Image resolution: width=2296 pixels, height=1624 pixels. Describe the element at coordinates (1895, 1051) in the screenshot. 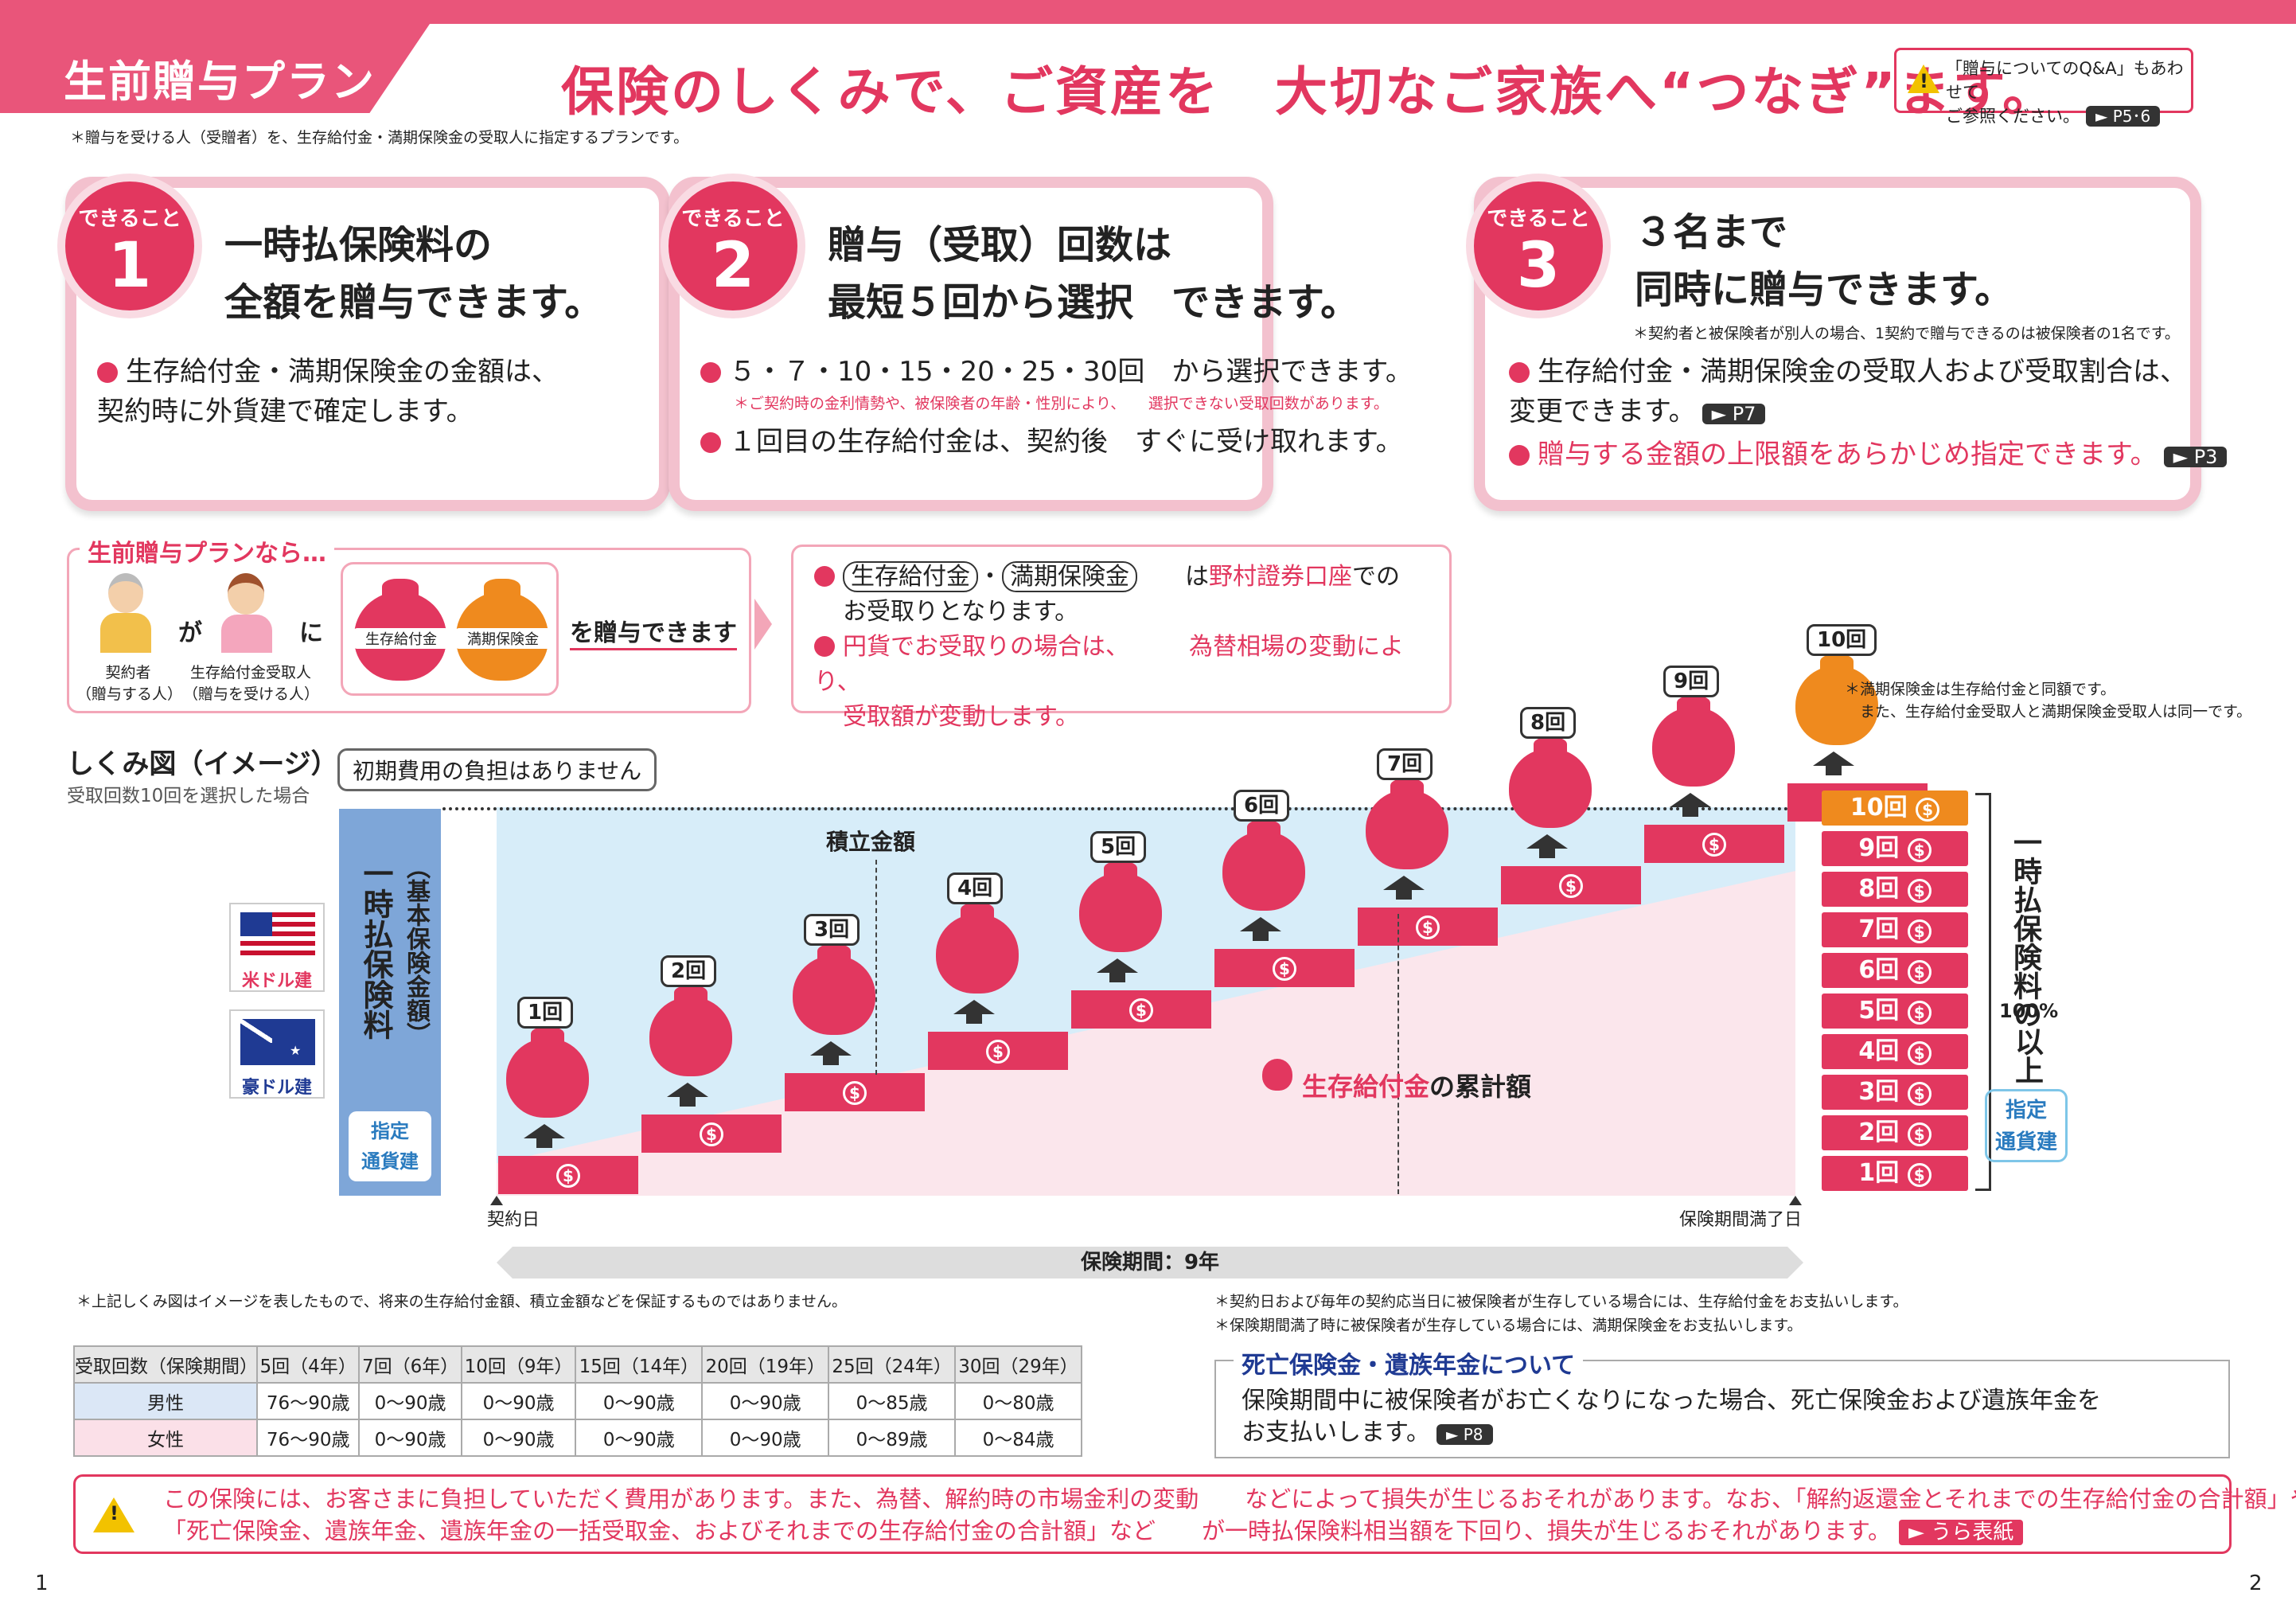

I see `payout-box-4: 4回 $` at that location.